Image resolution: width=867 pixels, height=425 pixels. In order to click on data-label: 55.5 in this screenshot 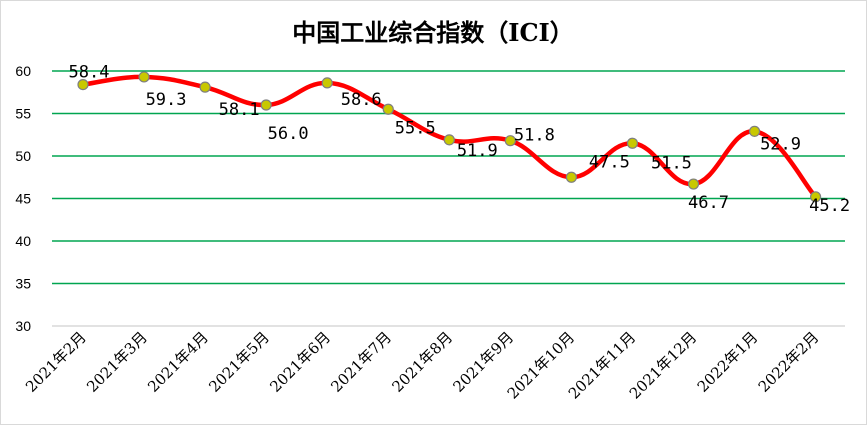, I will do `click(415, 128)`.